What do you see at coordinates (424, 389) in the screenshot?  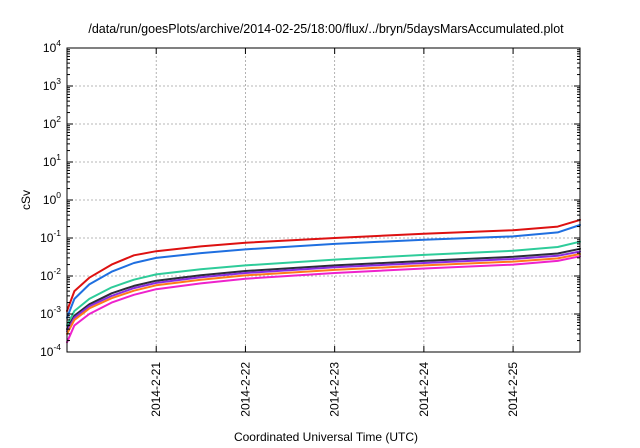 I see `x-tick-label: 2014-2-24` at bounding box center [424, 389].